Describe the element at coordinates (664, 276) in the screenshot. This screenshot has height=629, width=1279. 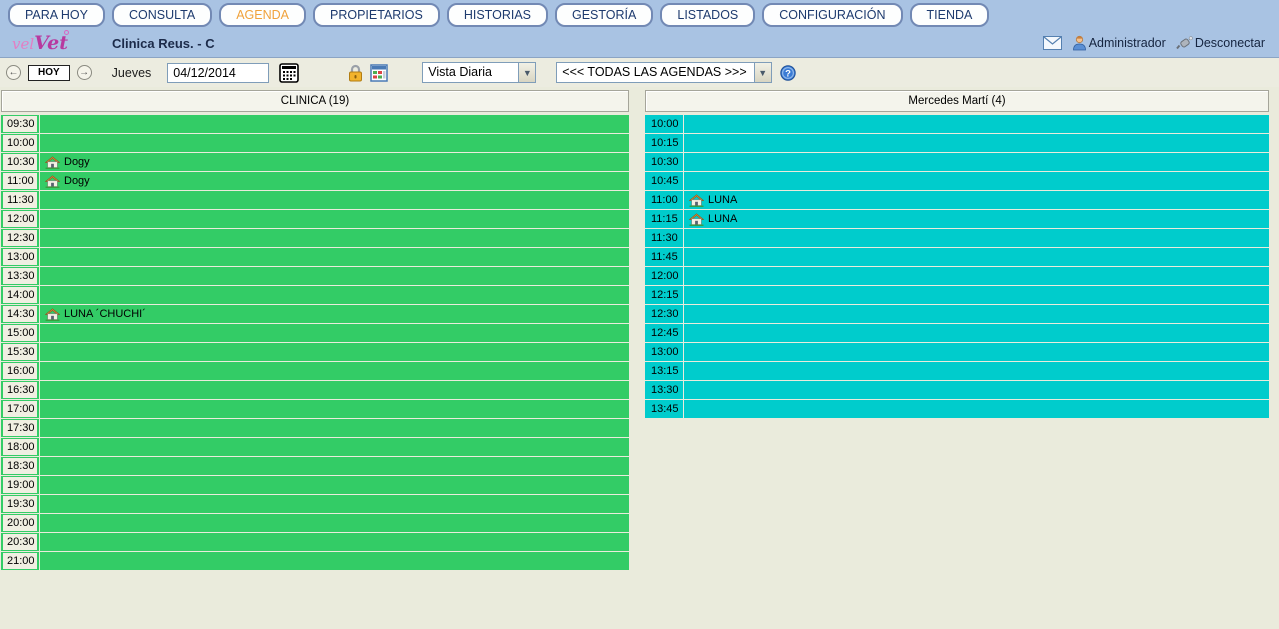
I see `time-label: 12:00` at that location.